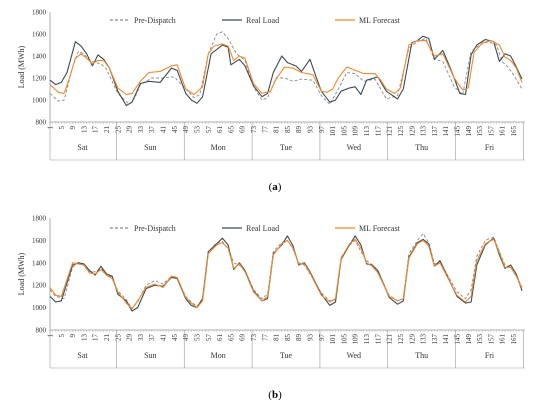 The width and height of the screenshot is (550, 408). What do you see at coordinates (390, 339) in the screenshot?
I see `x-tick-label: 121` at bounding box center [390, 339].